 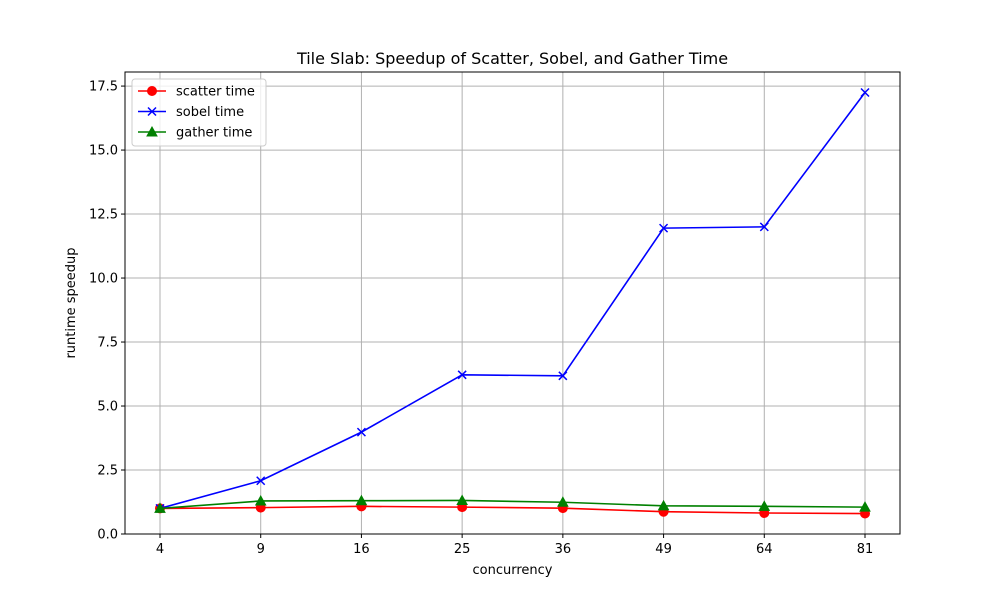 I want to click on y-axis-label: runtime speedup, so click(x=71, y=302).